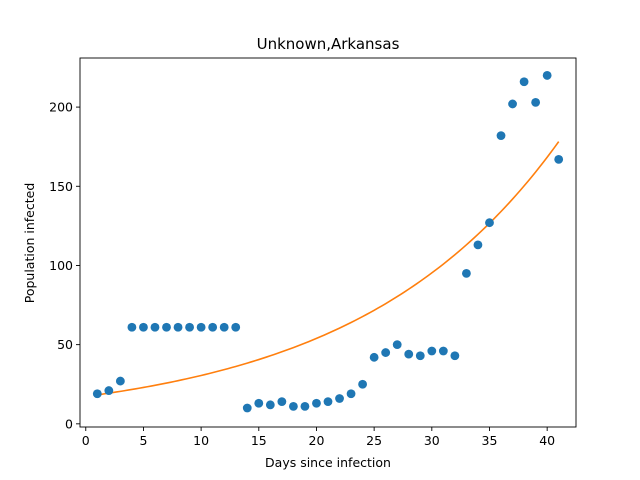 The image size is (640, 480). I want to click on chart-title: Unknown,Arkansas, so click(328, 44).